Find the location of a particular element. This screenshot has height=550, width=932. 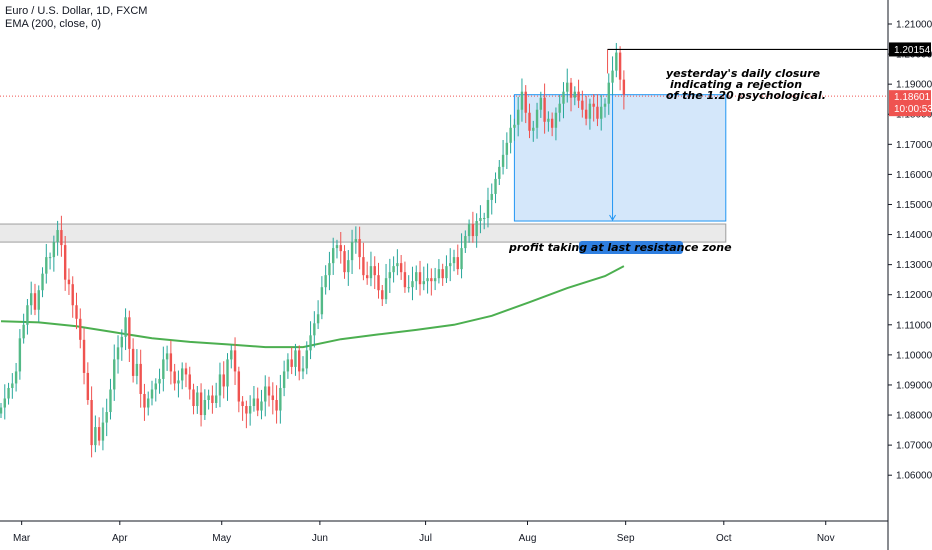

chart-legend-symbol: Euro / U.S. Dollar, 1D, FXCM is located at coordinates (76, 11).